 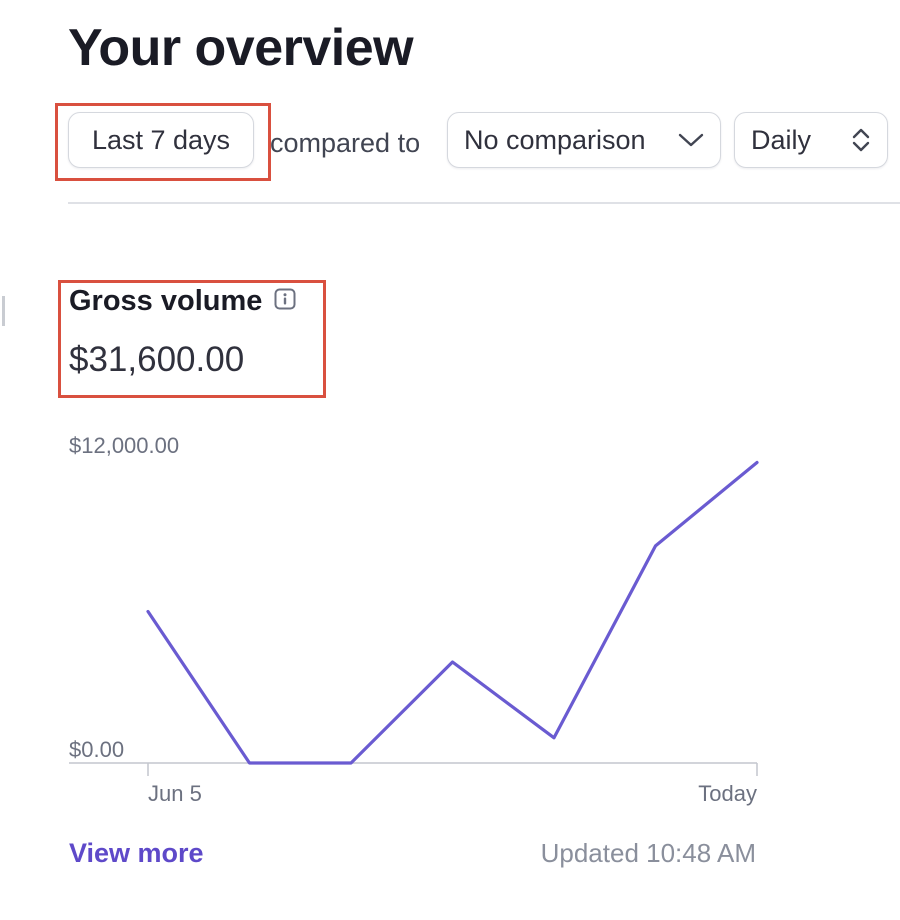 I want to click on metric-value: $31,600.00, so click(x=157, y=359).